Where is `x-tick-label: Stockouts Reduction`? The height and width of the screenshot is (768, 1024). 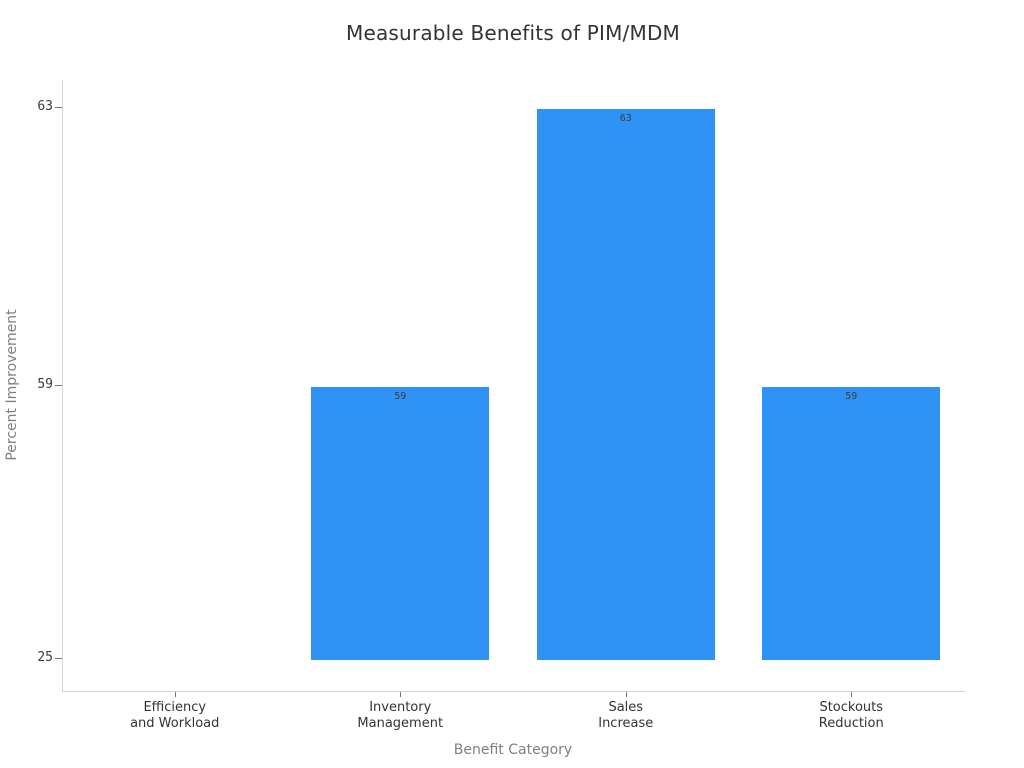 x-tick-label: Stockouts Reduction is located at coordinates (851, 715).